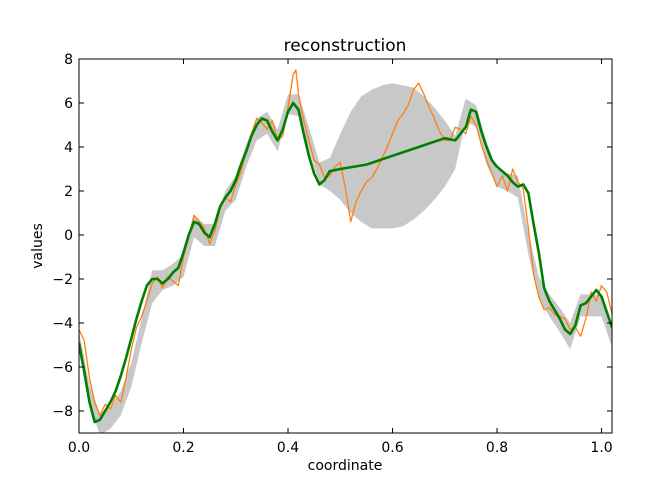  What do you see at coordinates (601, 448) in the screenshot?
I see `x-tick-label: 1.0` at bounding box center [601, 448].